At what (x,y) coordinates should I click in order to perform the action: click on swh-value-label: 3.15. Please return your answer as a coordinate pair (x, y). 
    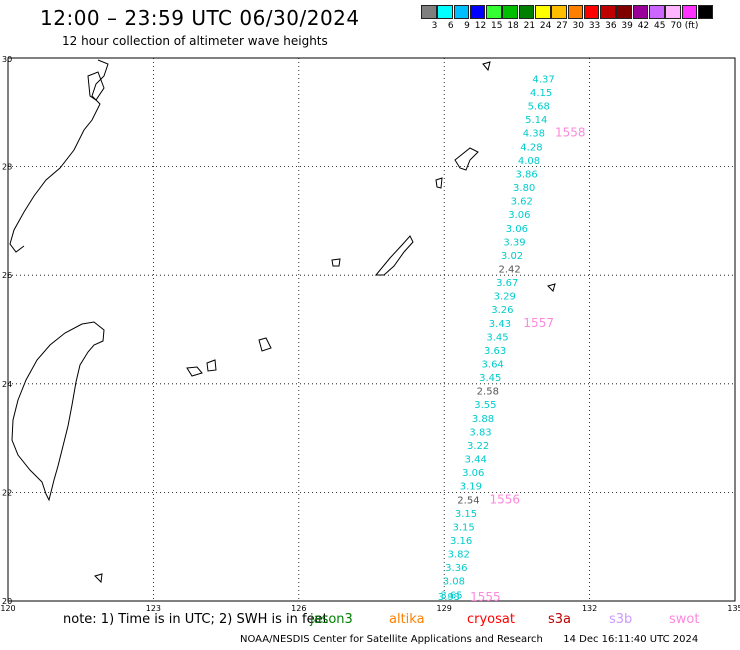
    Looking at the image, I should click on (463, 527).